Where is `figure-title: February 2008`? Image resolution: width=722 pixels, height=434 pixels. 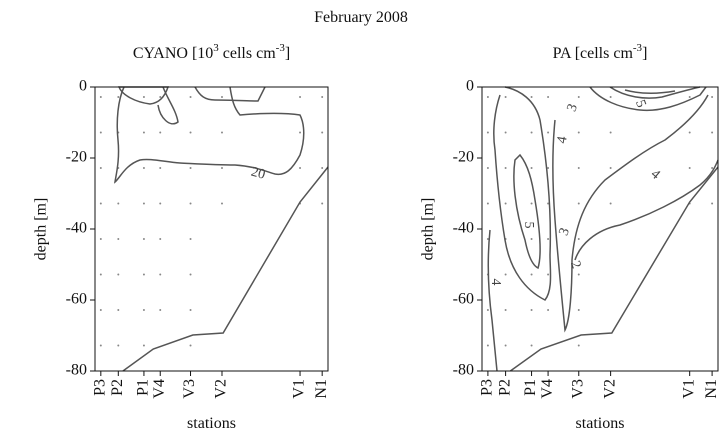 figure-title: February 2008 is located at coordinates (361, 17).